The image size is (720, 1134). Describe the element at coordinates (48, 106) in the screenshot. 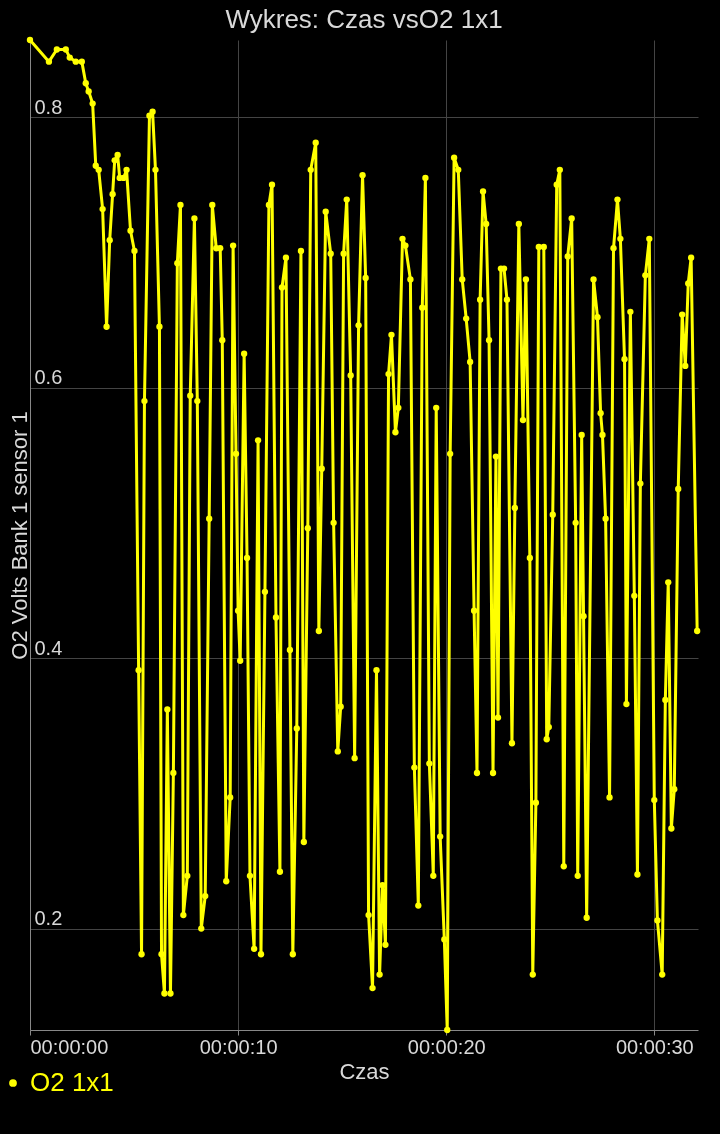

I see `y-tick-label: 0.8` at that location.